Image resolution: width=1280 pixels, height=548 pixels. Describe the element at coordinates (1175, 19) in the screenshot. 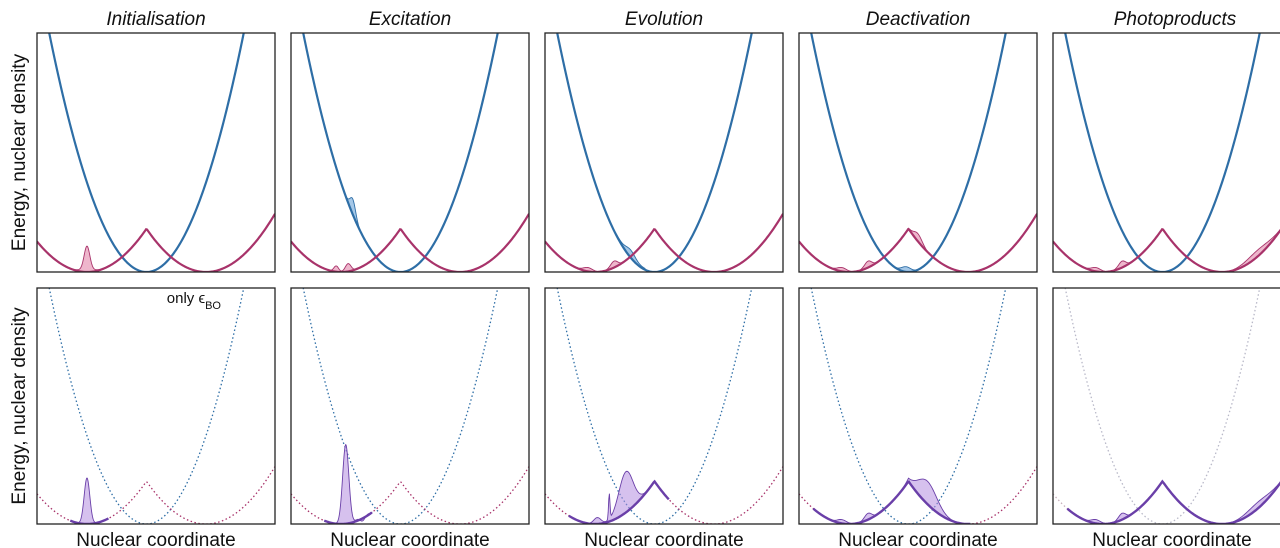

I see `column-title: Photoproducts` at that location.